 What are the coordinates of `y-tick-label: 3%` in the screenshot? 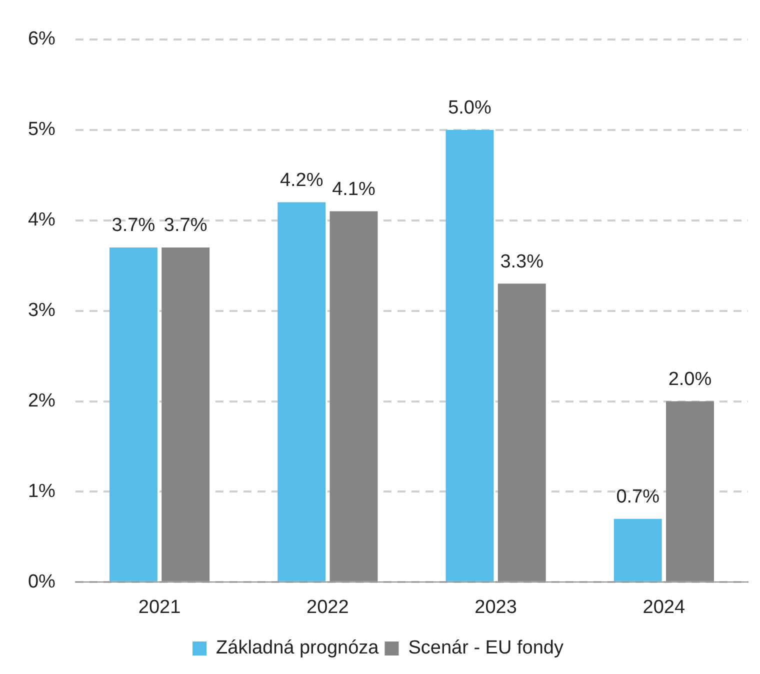 It's located at (42, 311).